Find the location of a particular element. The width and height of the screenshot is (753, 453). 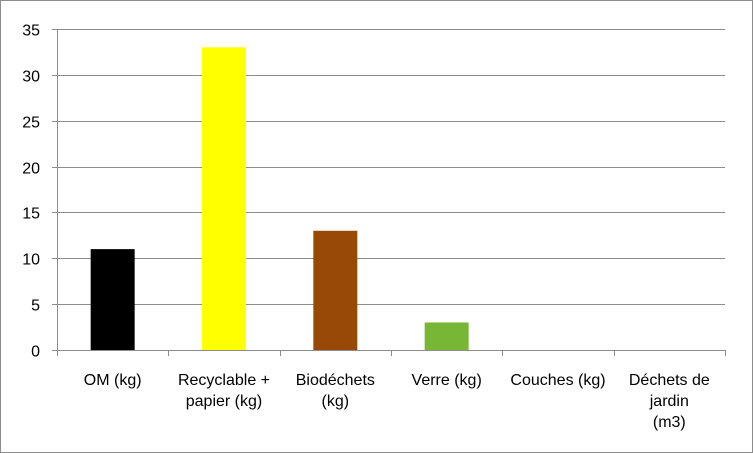

x-category-label: Déchets de jardin (m3) is located at coordinates (669, 401).